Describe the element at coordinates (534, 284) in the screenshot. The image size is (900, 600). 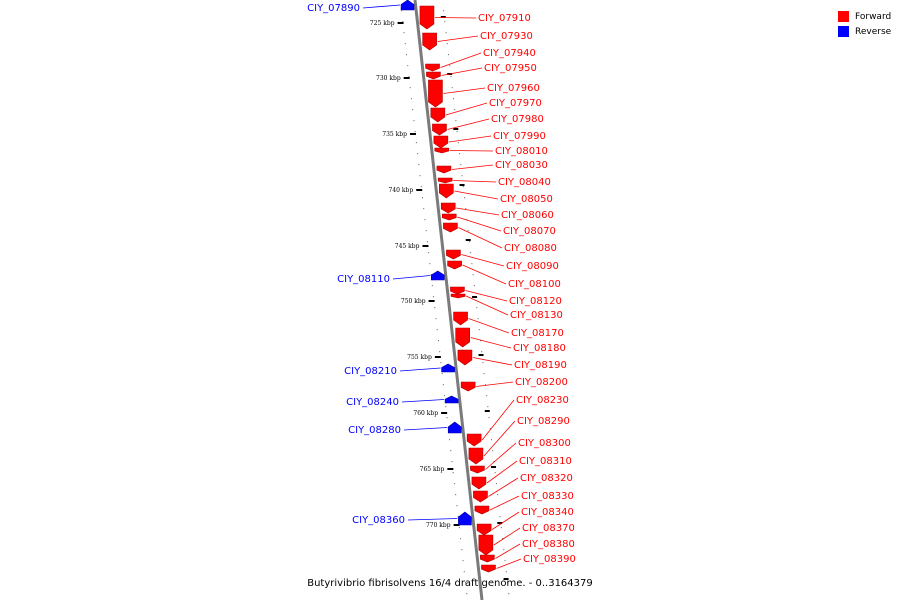
I see `forward-gene-label: CIY_08100` at that location.